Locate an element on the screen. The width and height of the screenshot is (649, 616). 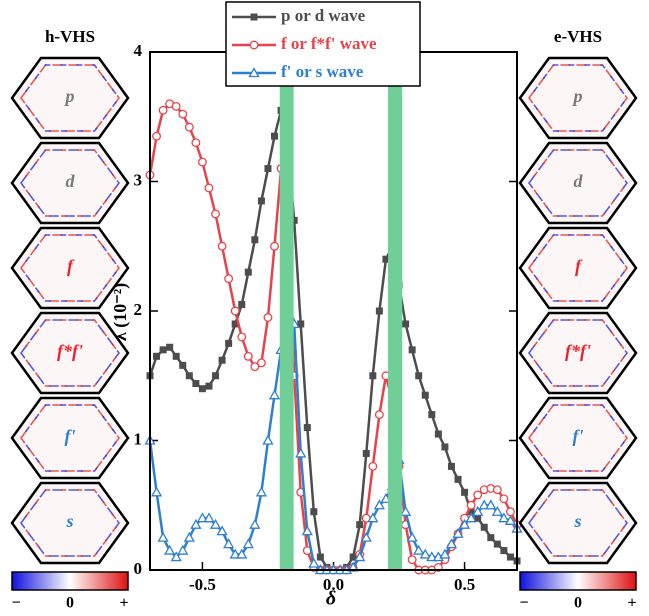
legend-label: f or f*f' wave is located at coordinates (329, 43).